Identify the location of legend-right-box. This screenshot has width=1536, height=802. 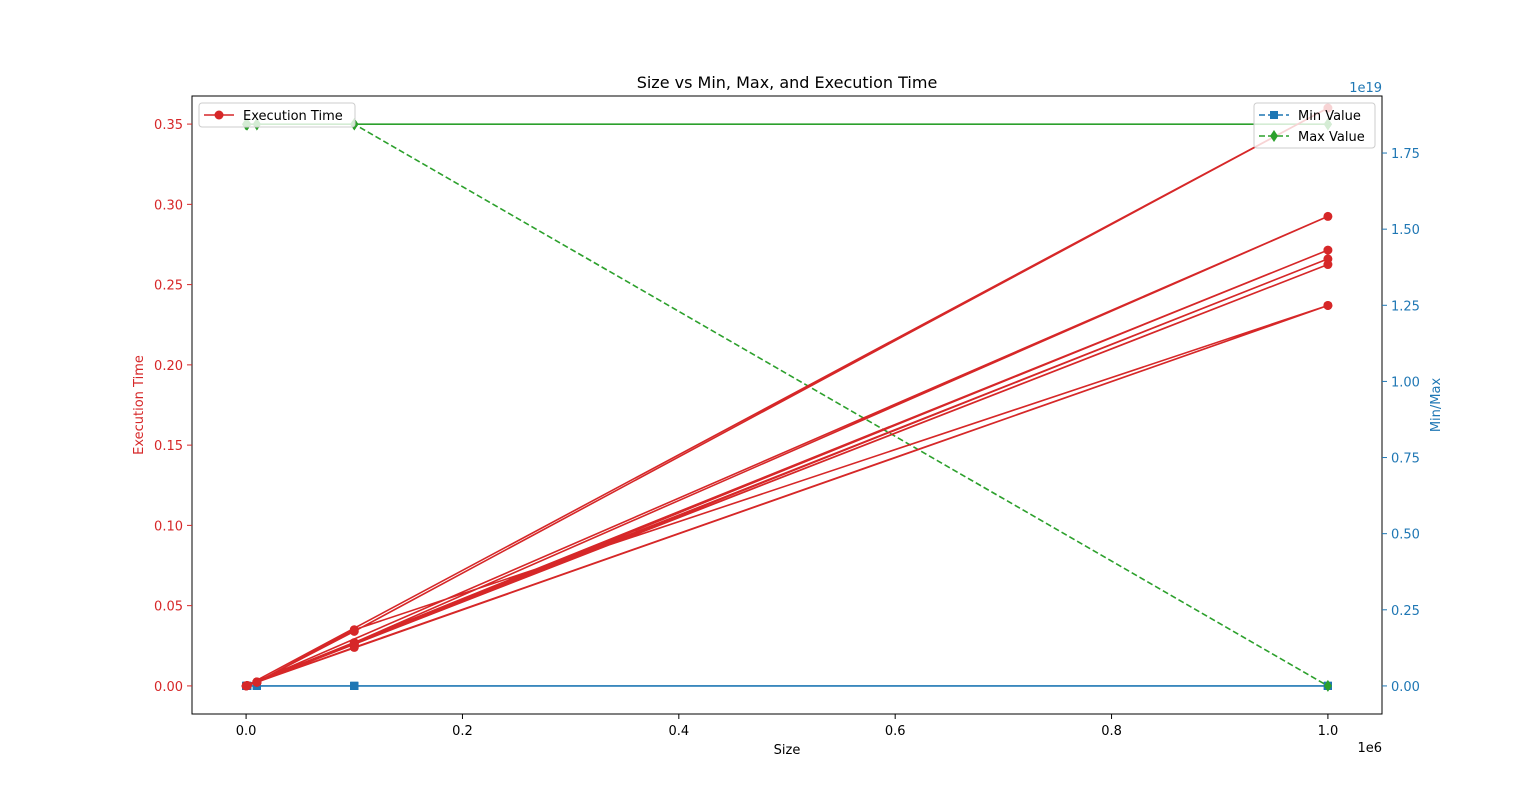
(1314, 125).